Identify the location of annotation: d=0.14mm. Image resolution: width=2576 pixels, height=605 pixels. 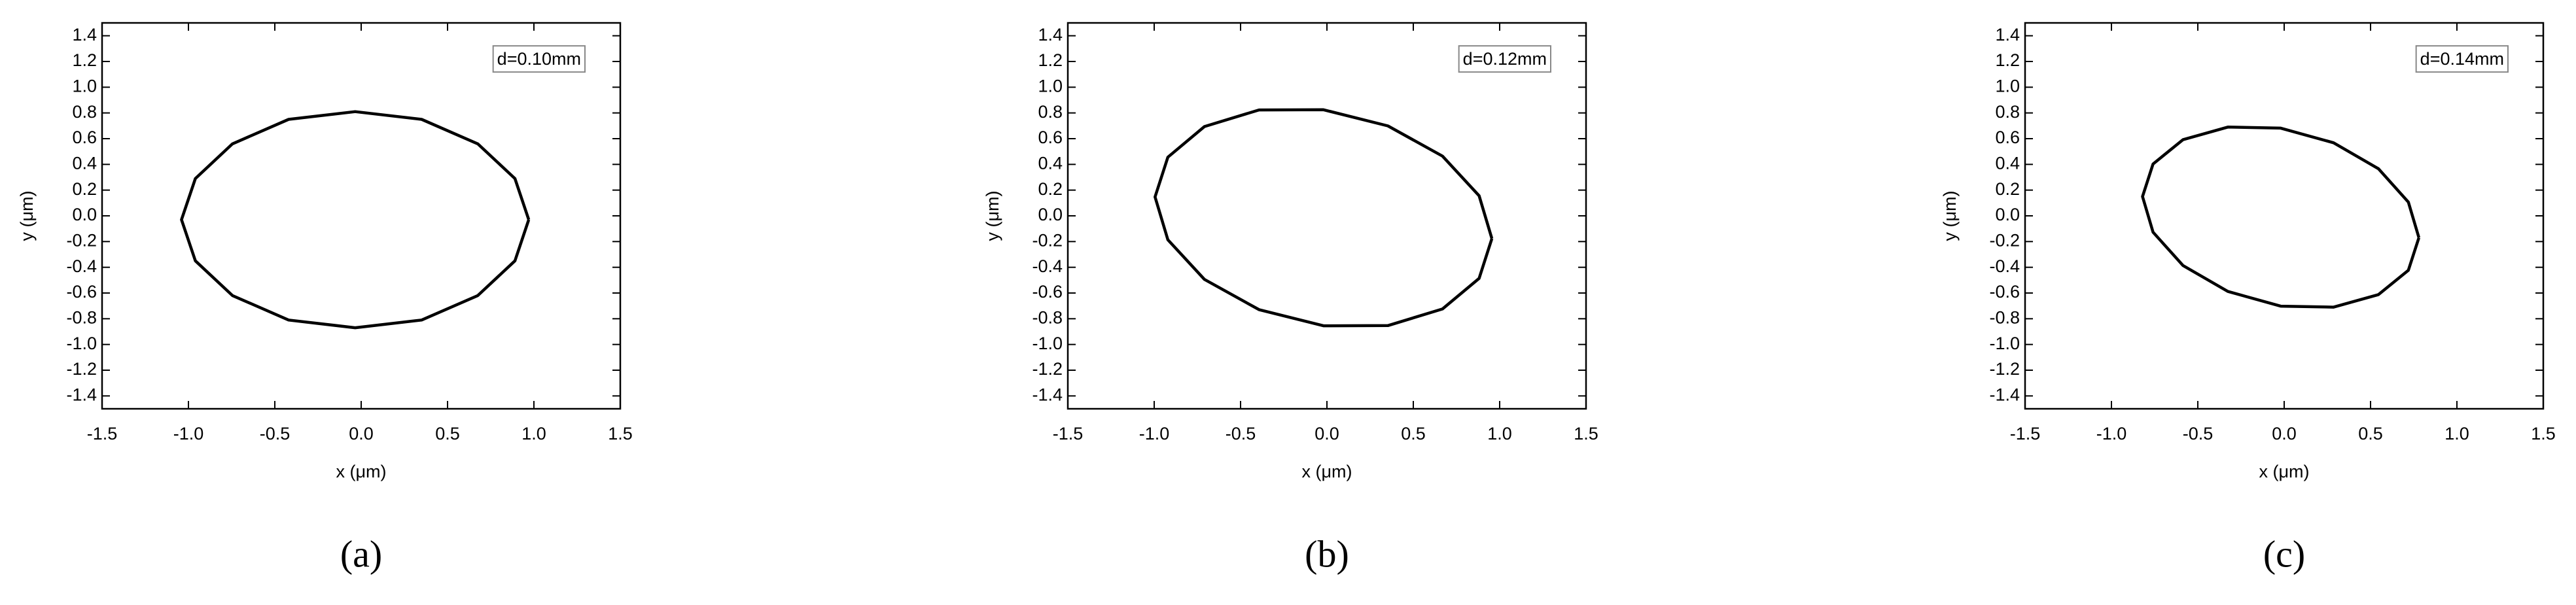
(2462, 59).